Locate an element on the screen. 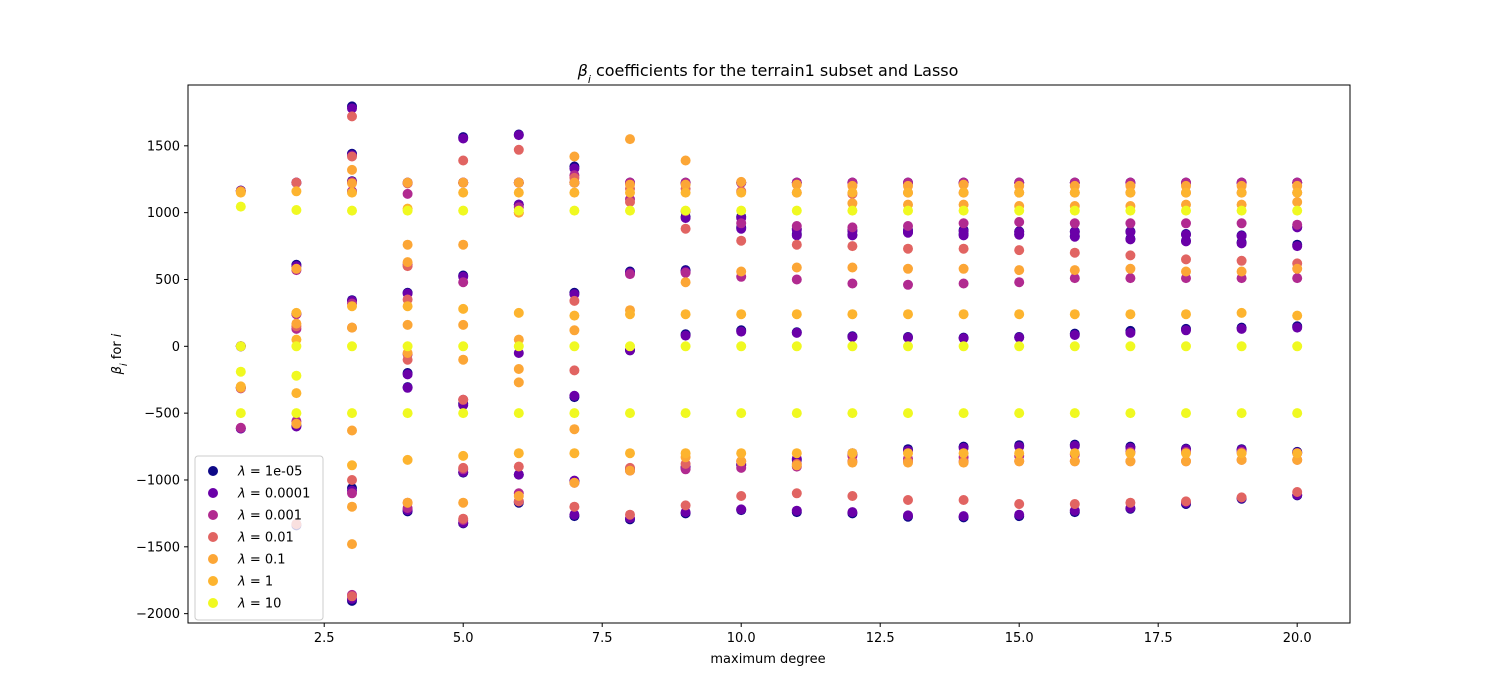 This screenshot has height=700, width=1500. legend-label: λ = 0.001 is located at coordinates (269, 516).